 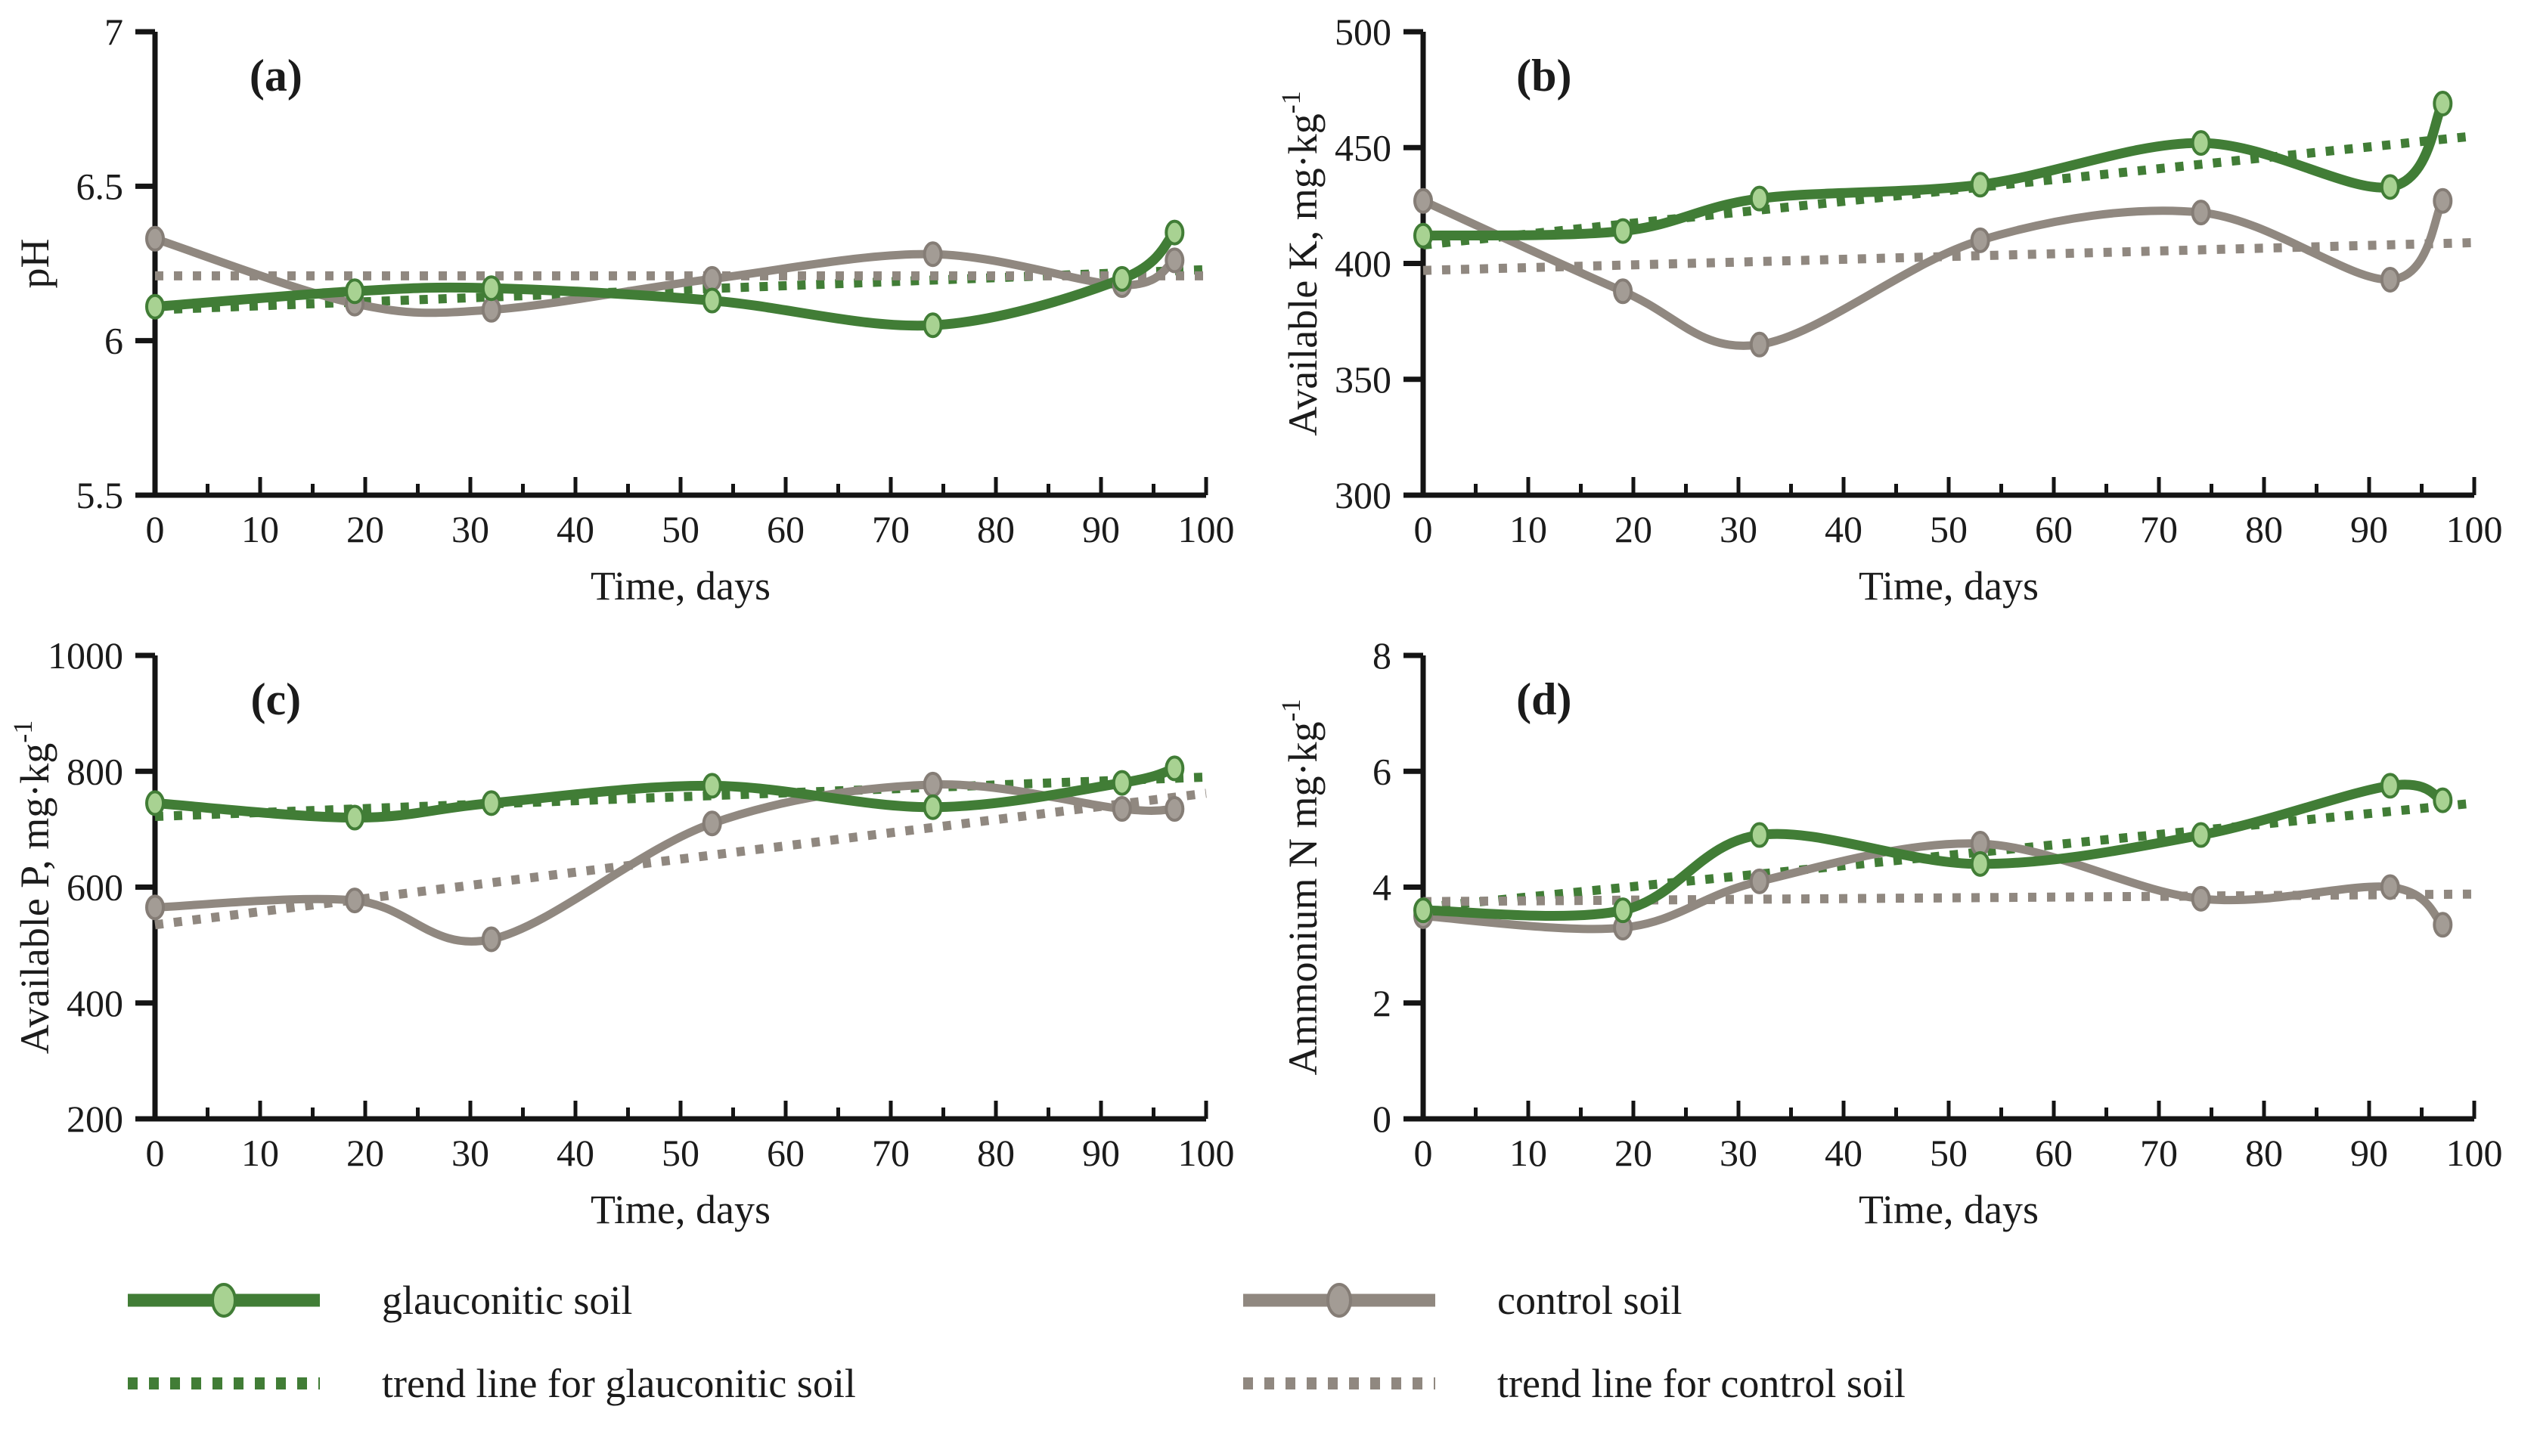 What do you see at coordinates (1363, 32) in the screenshot?
I see `y-tick-label: 500` at bounding box center [1363, 32].